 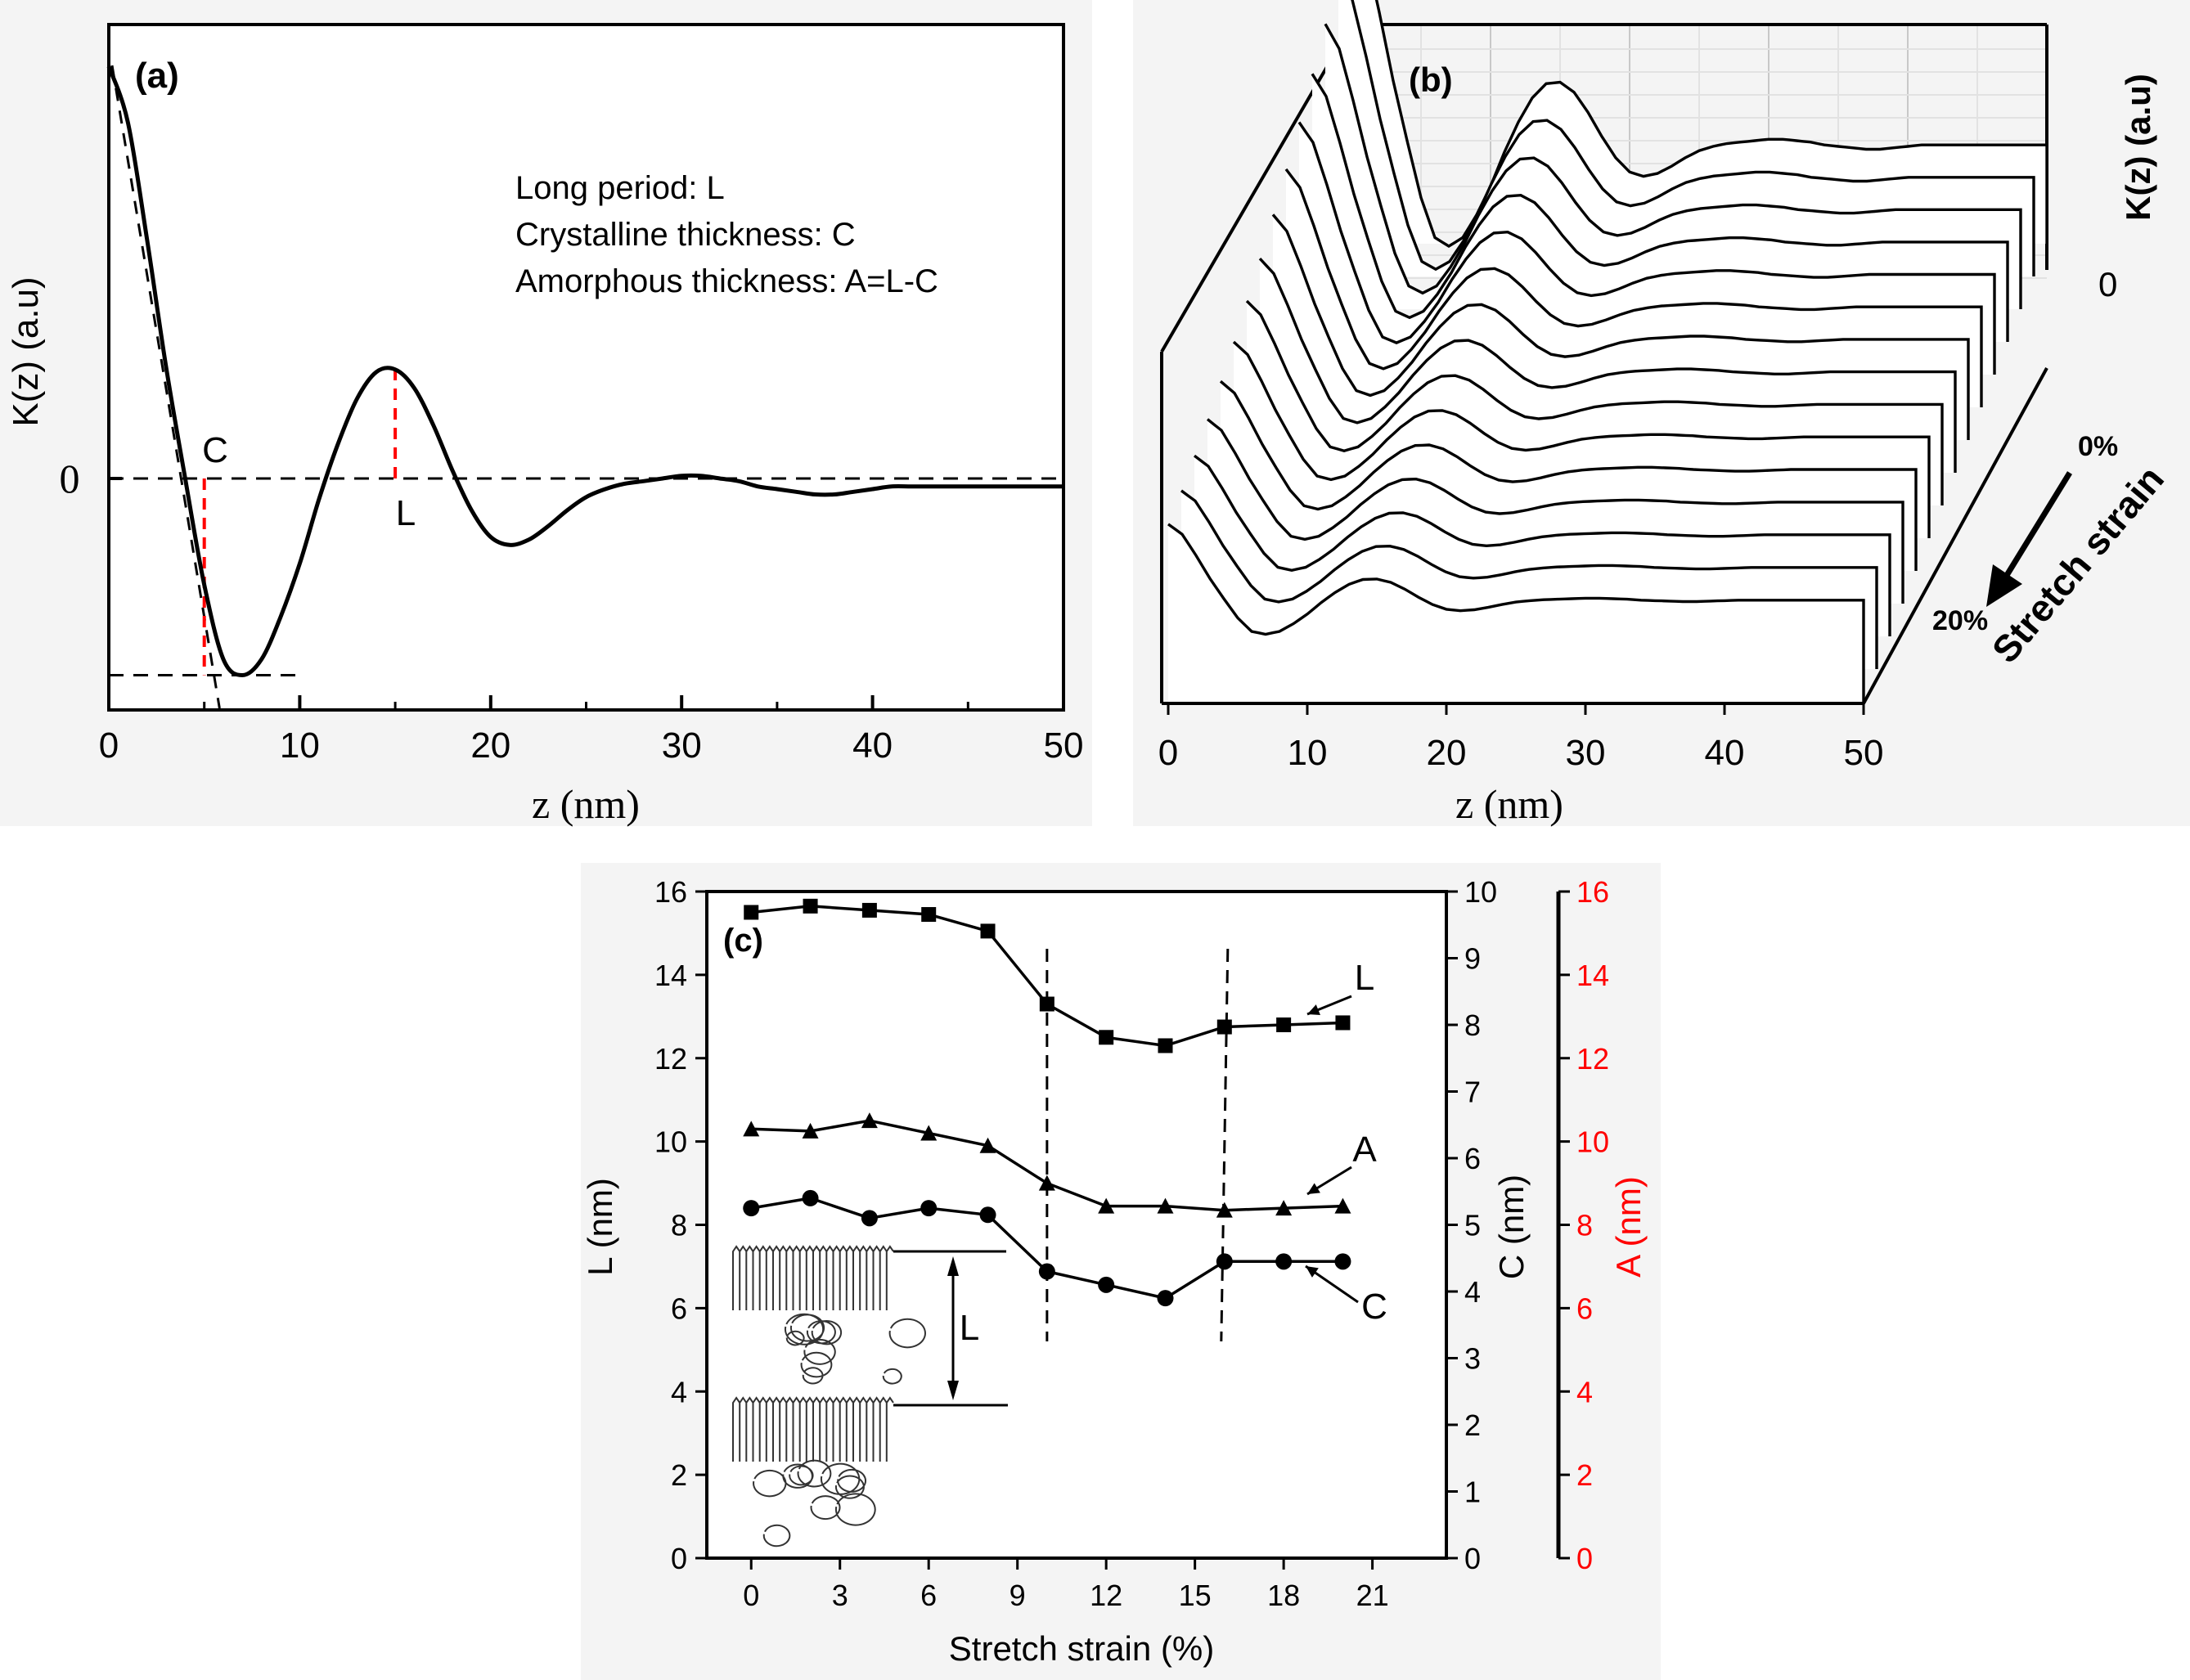 I want to click on panel-c-c-axis-label: C (nm), so click(x=1512, y=1227).